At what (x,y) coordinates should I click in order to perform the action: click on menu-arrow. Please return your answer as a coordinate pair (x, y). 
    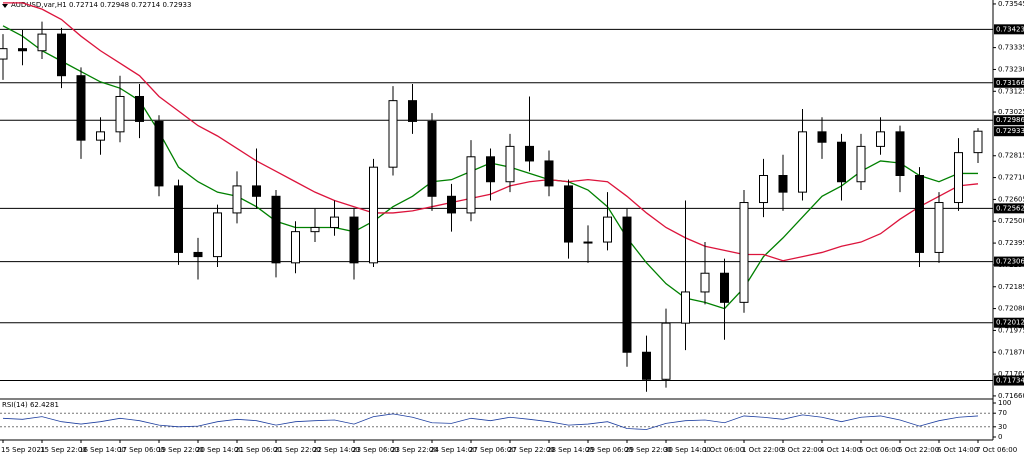
    Looking at the image, I should click on (5, 6).